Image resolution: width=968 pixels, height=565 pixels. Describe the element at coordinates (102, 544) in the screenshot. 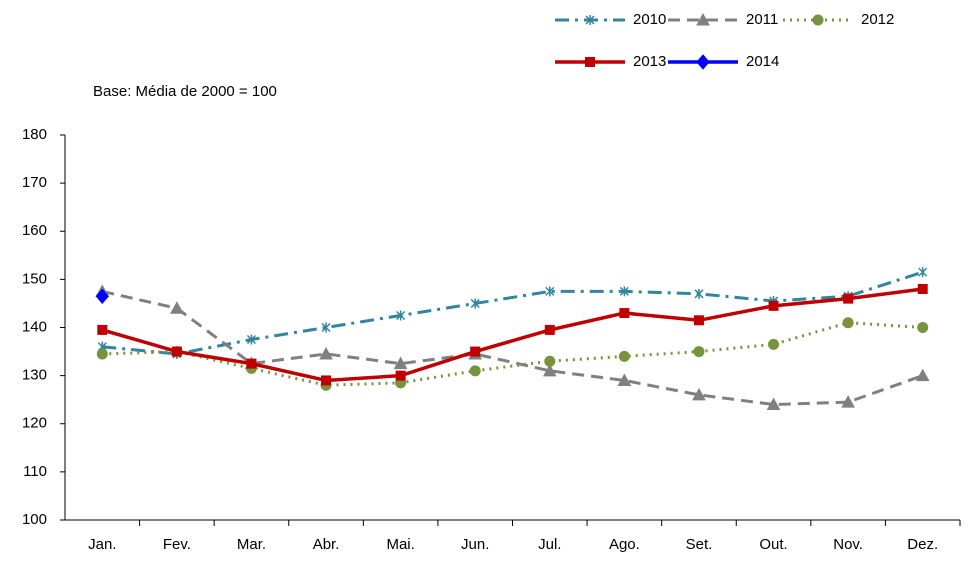

I see `x-tick-label: Jan.` at that location.